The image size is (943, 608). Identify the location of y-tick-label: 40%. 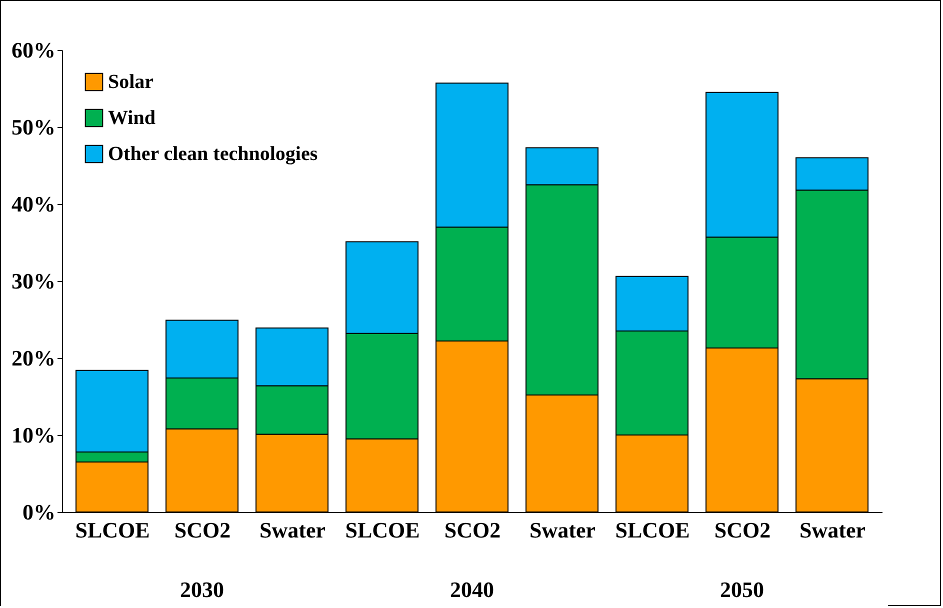
(34, 204).